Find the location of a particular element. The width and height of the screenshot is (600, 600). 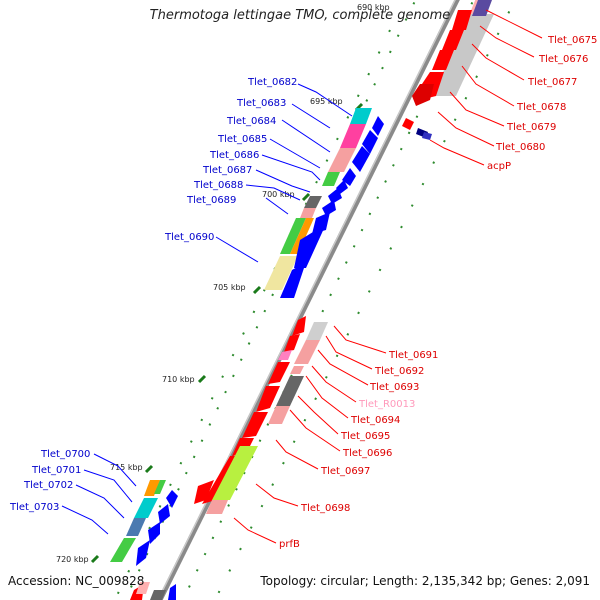

gene-label-Tlet_0701: Tlet_0701 is located at coordinates (56, 470).